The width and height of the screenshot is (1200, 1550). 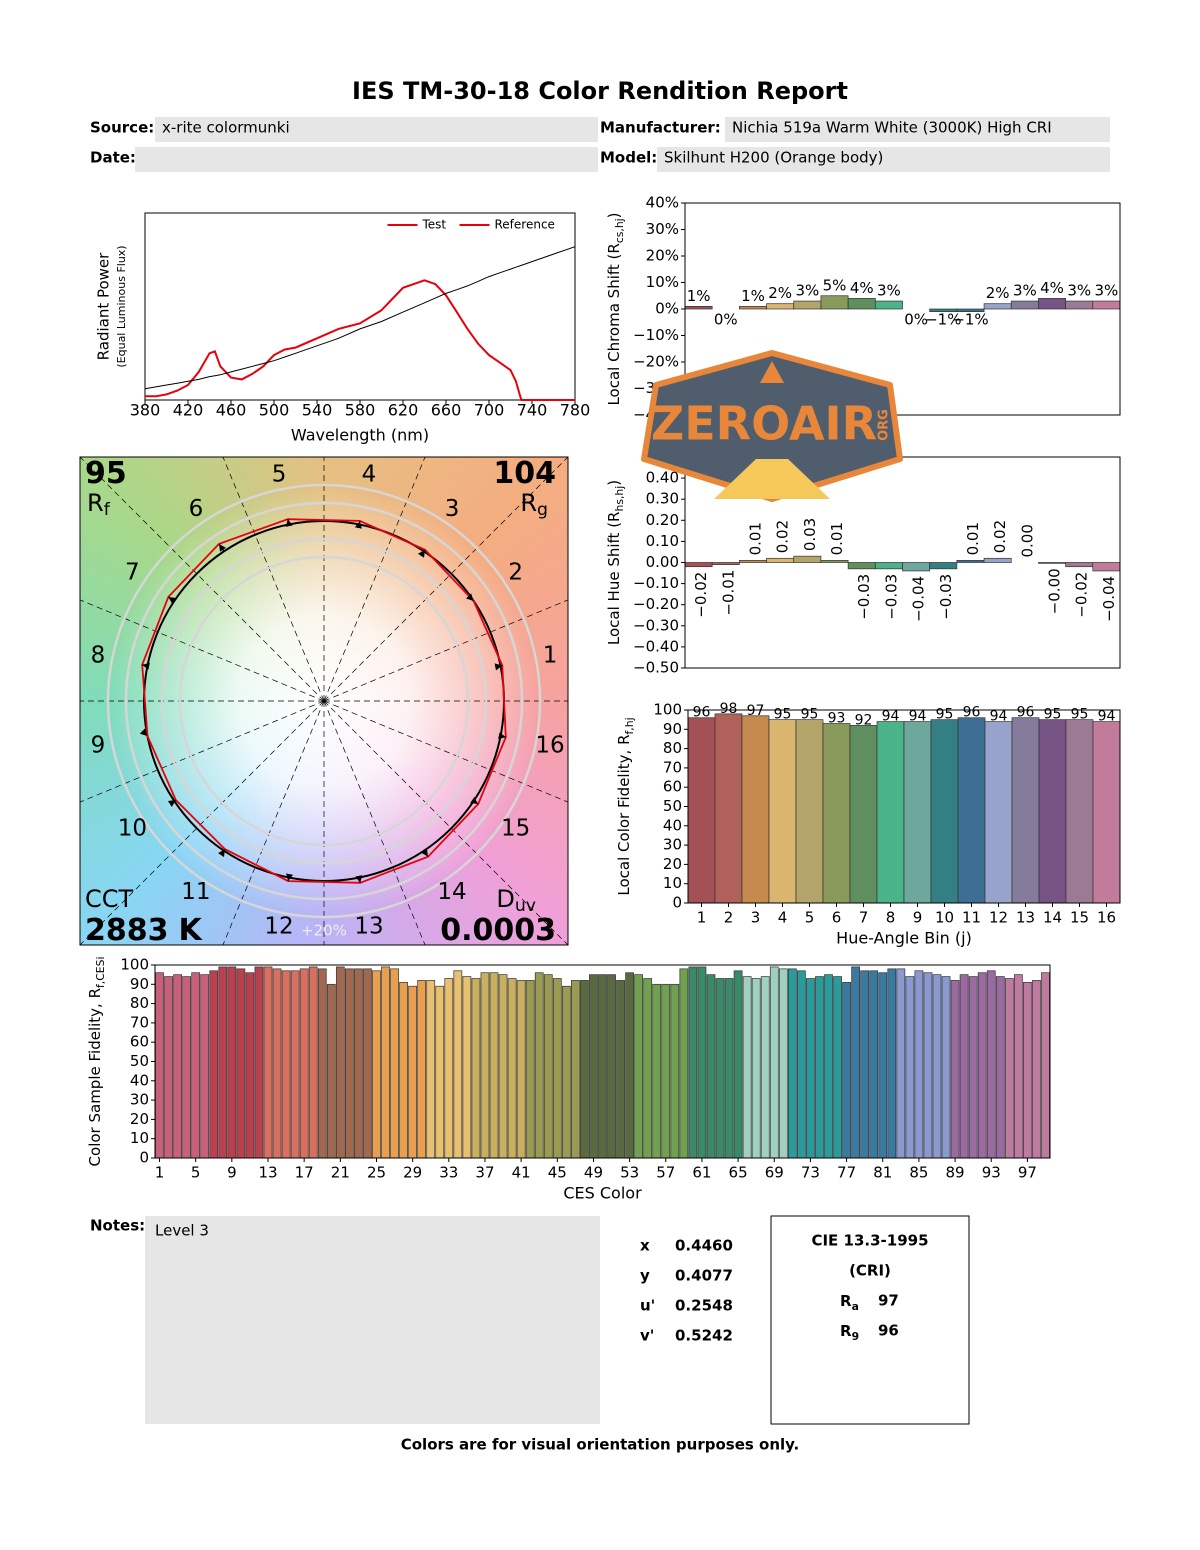 I want to click on text-part: Local Chroma Shift (R, so click(x=614, y=324).